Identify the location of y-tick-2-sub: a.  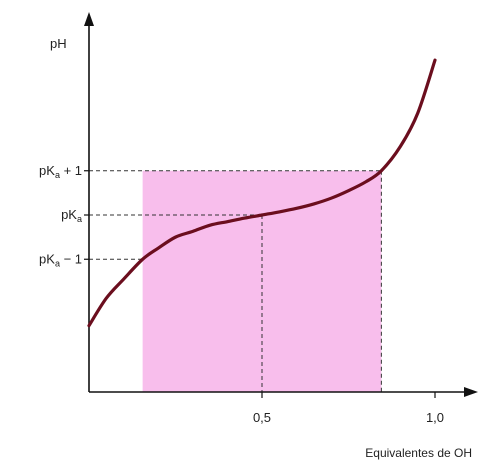
(57, 263).